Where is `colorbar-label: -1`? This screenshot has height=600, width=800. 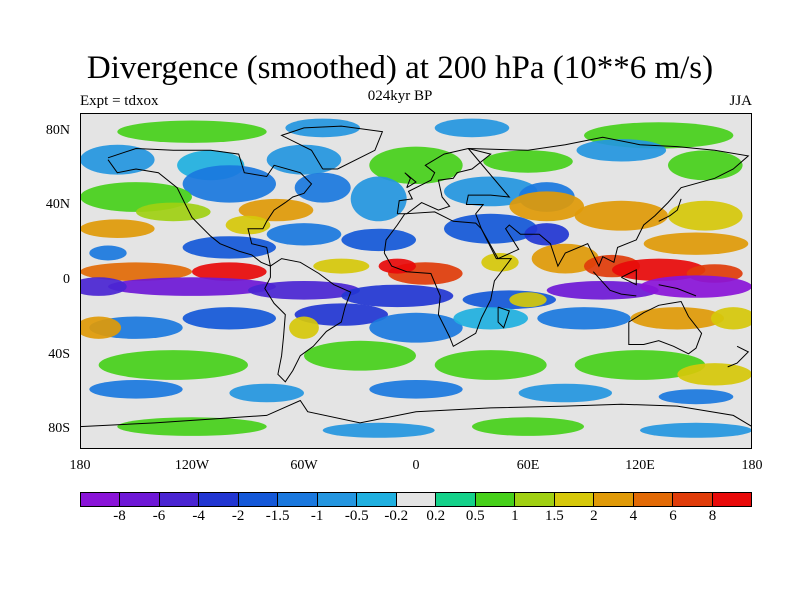 colorbar-label: -1 is located at coordinates (317, 516).